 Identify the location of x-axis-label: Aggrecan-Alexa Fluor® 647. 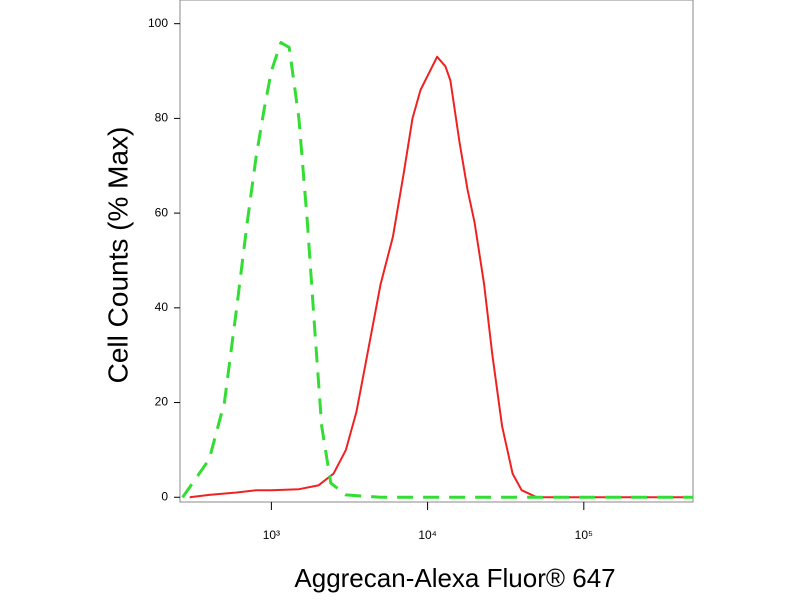
(454, 578).